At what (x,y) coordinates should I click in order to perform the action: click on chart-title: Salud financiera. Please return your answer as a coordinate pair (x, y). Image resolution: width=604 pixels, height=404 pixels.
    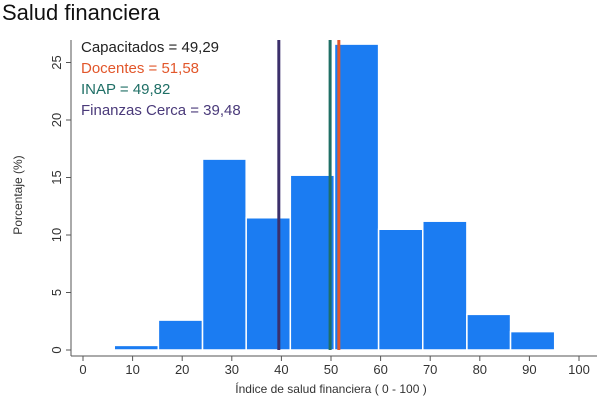
    Looking at the image, I should click on (81, 12).